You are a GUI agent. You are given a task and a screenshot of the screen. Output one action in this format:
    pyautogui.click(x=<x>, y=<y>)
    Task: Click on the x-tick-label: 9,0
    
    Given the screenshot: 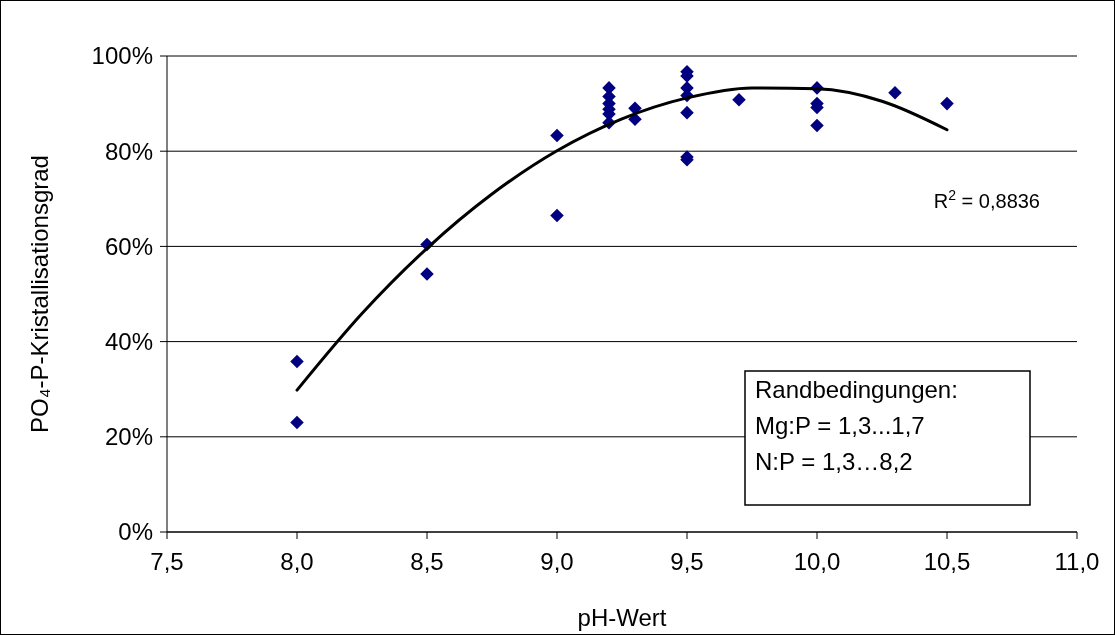 What is the action you would take?
    pyautogui.click(x=557, y=561)
    